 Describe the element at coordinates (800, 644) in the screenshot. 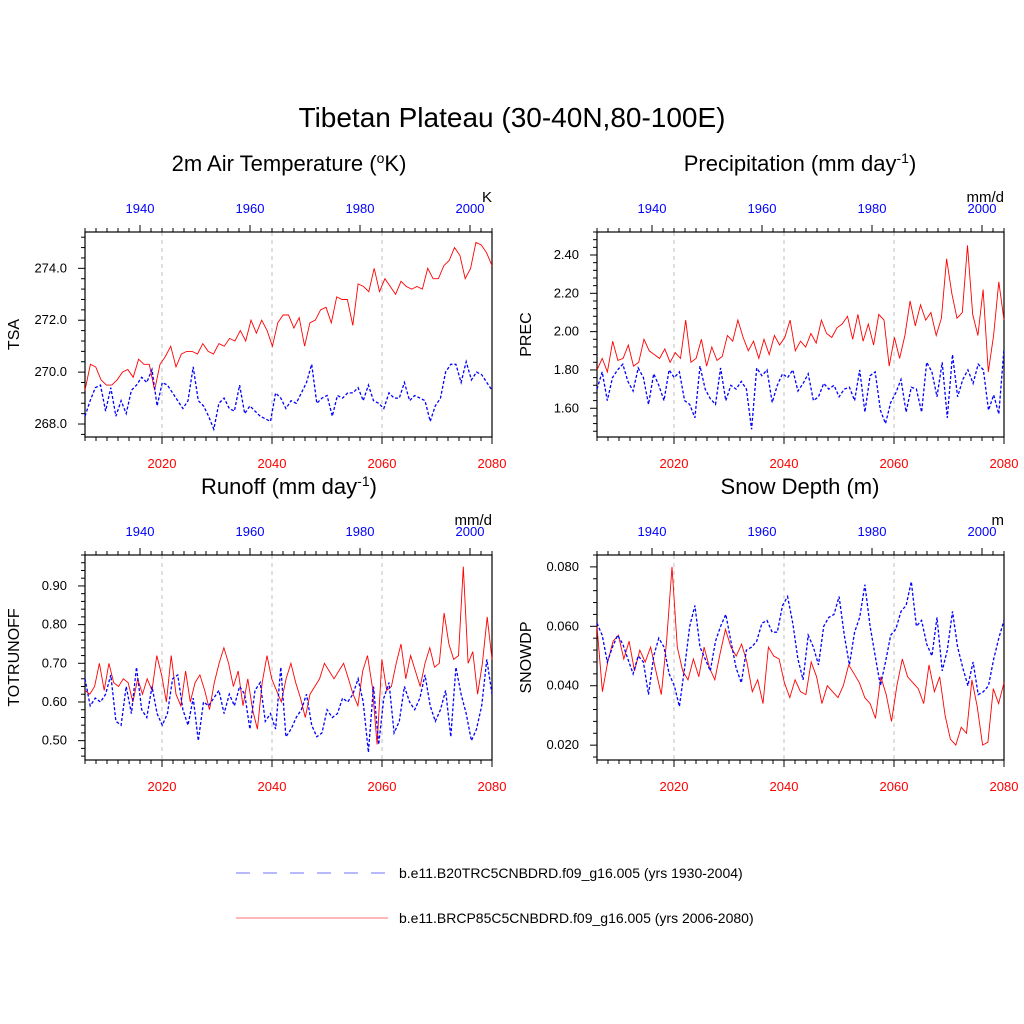

I see `series-historical-snowdp` at that location.